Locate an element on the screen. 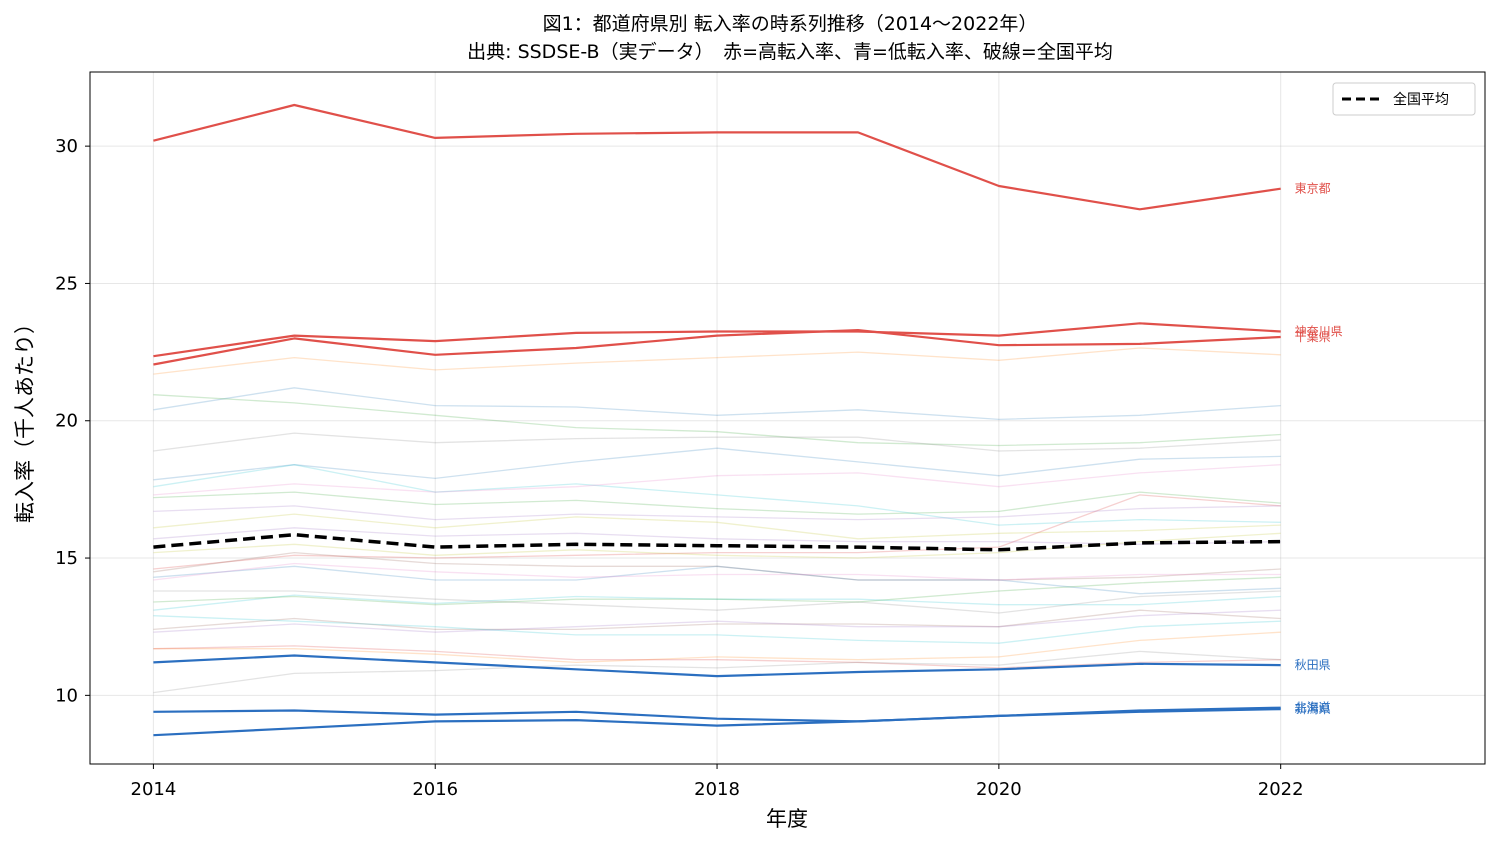  x-tick-label: 2014 is located at coordinates (154, 789).